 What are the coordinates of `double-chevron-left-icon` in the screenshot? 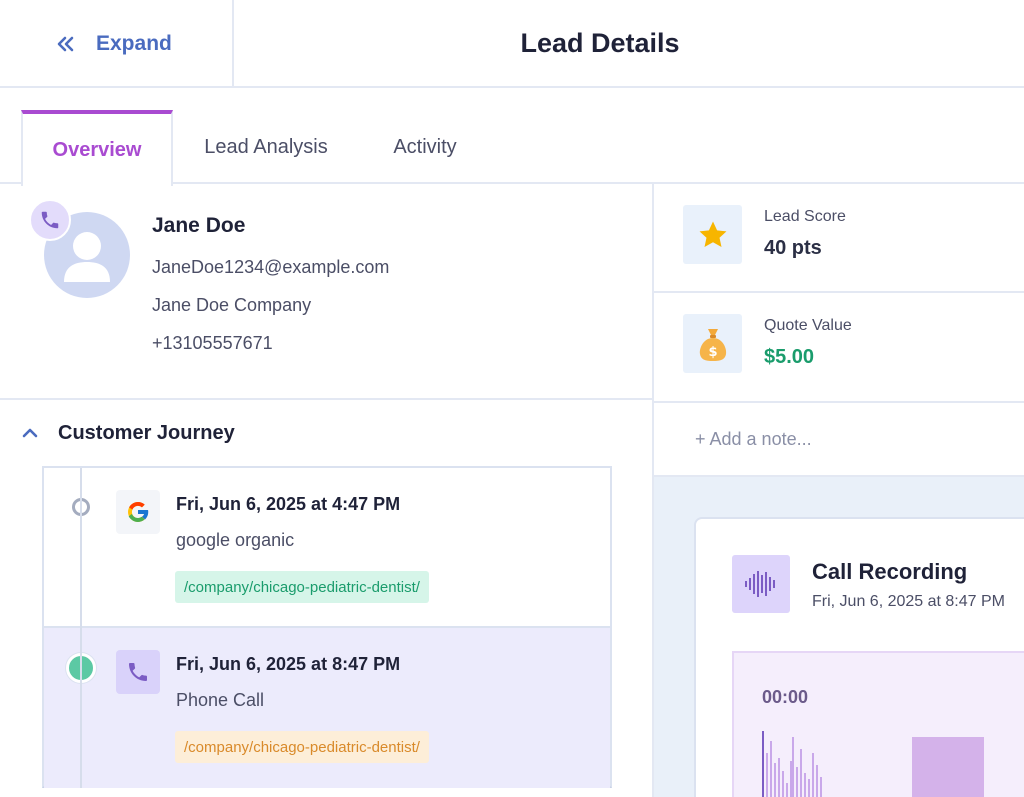 It's located at (67, 44).